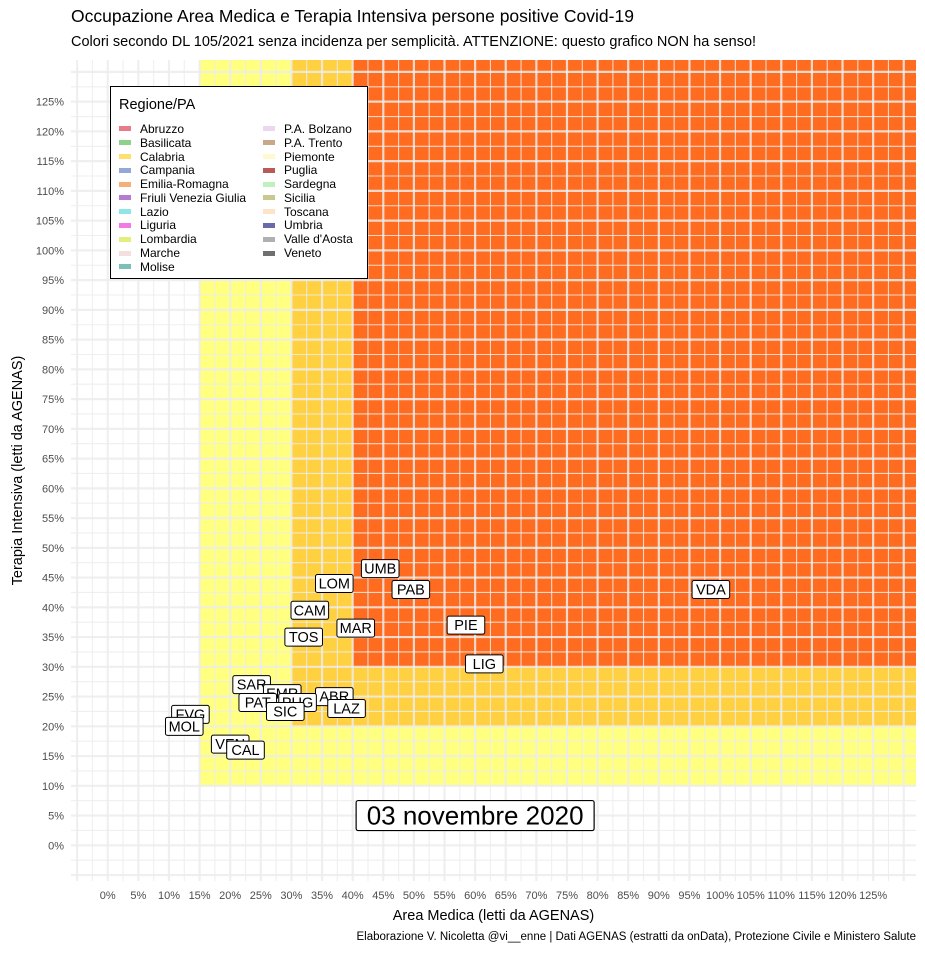 Image resolution: width=925 pixels, height=954 pixels. I want to click on y-tick-label: 125%, so click(50, 103).